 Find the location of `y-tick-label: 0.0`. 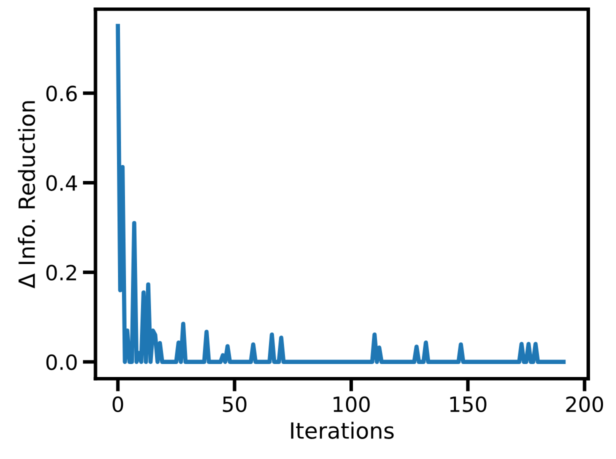

y-tick-label: 0.0 is located at coordinates (61, 362).